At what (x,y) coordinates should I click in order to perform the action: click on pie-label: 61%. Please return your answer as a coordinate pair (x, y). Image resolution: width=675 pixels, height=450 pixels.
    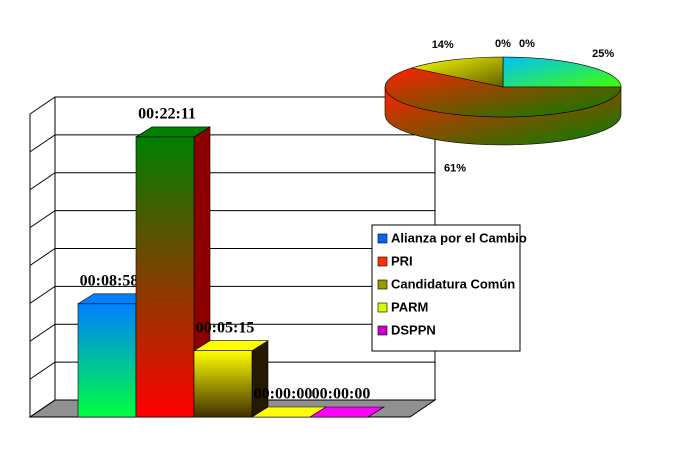
    Looking at the image, I should click on (455, 169).